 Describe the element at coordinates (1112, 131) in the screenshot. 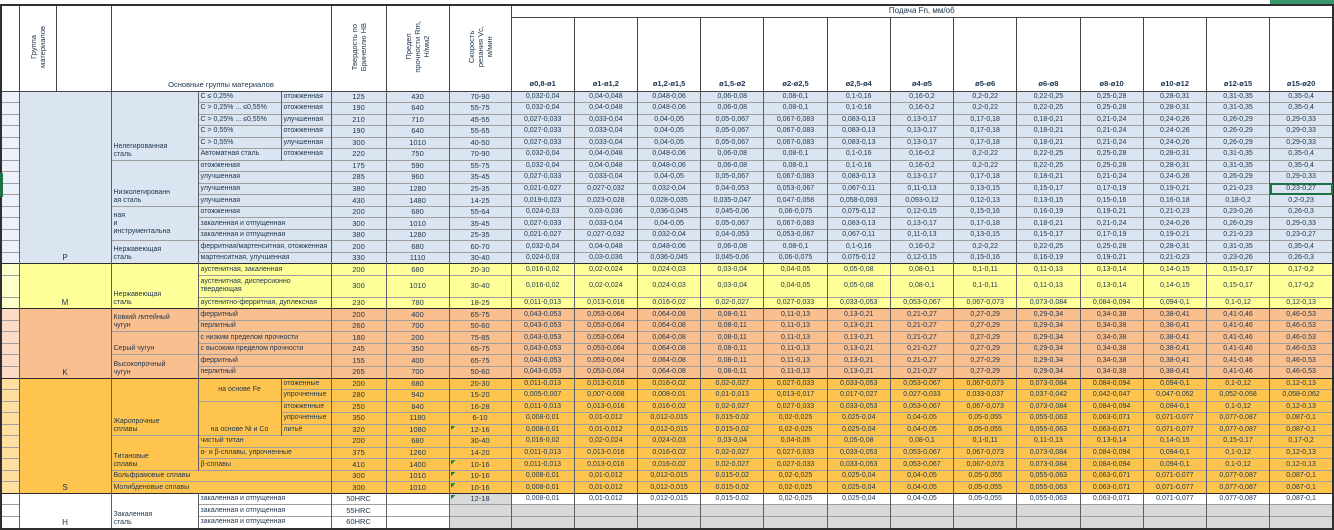

I see `feed-cell: 0,21-0,24` at that location.